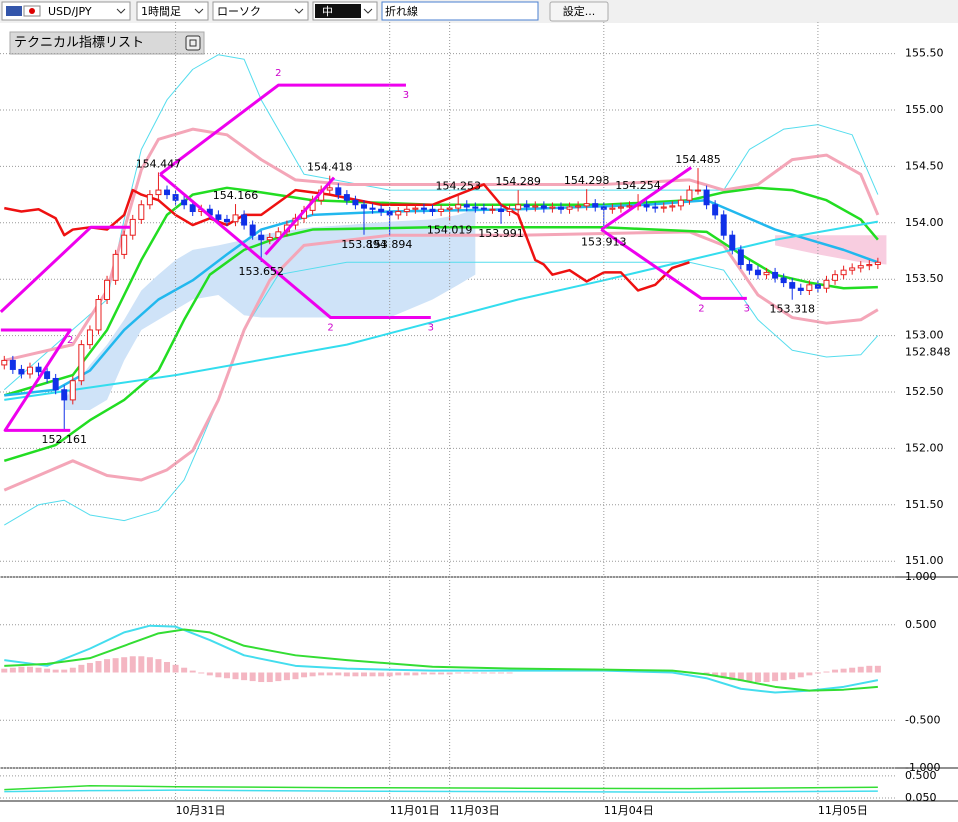 The height and width of the screenshot is (822, 958). I want to click on indicator-list-header, so click(107, 43).